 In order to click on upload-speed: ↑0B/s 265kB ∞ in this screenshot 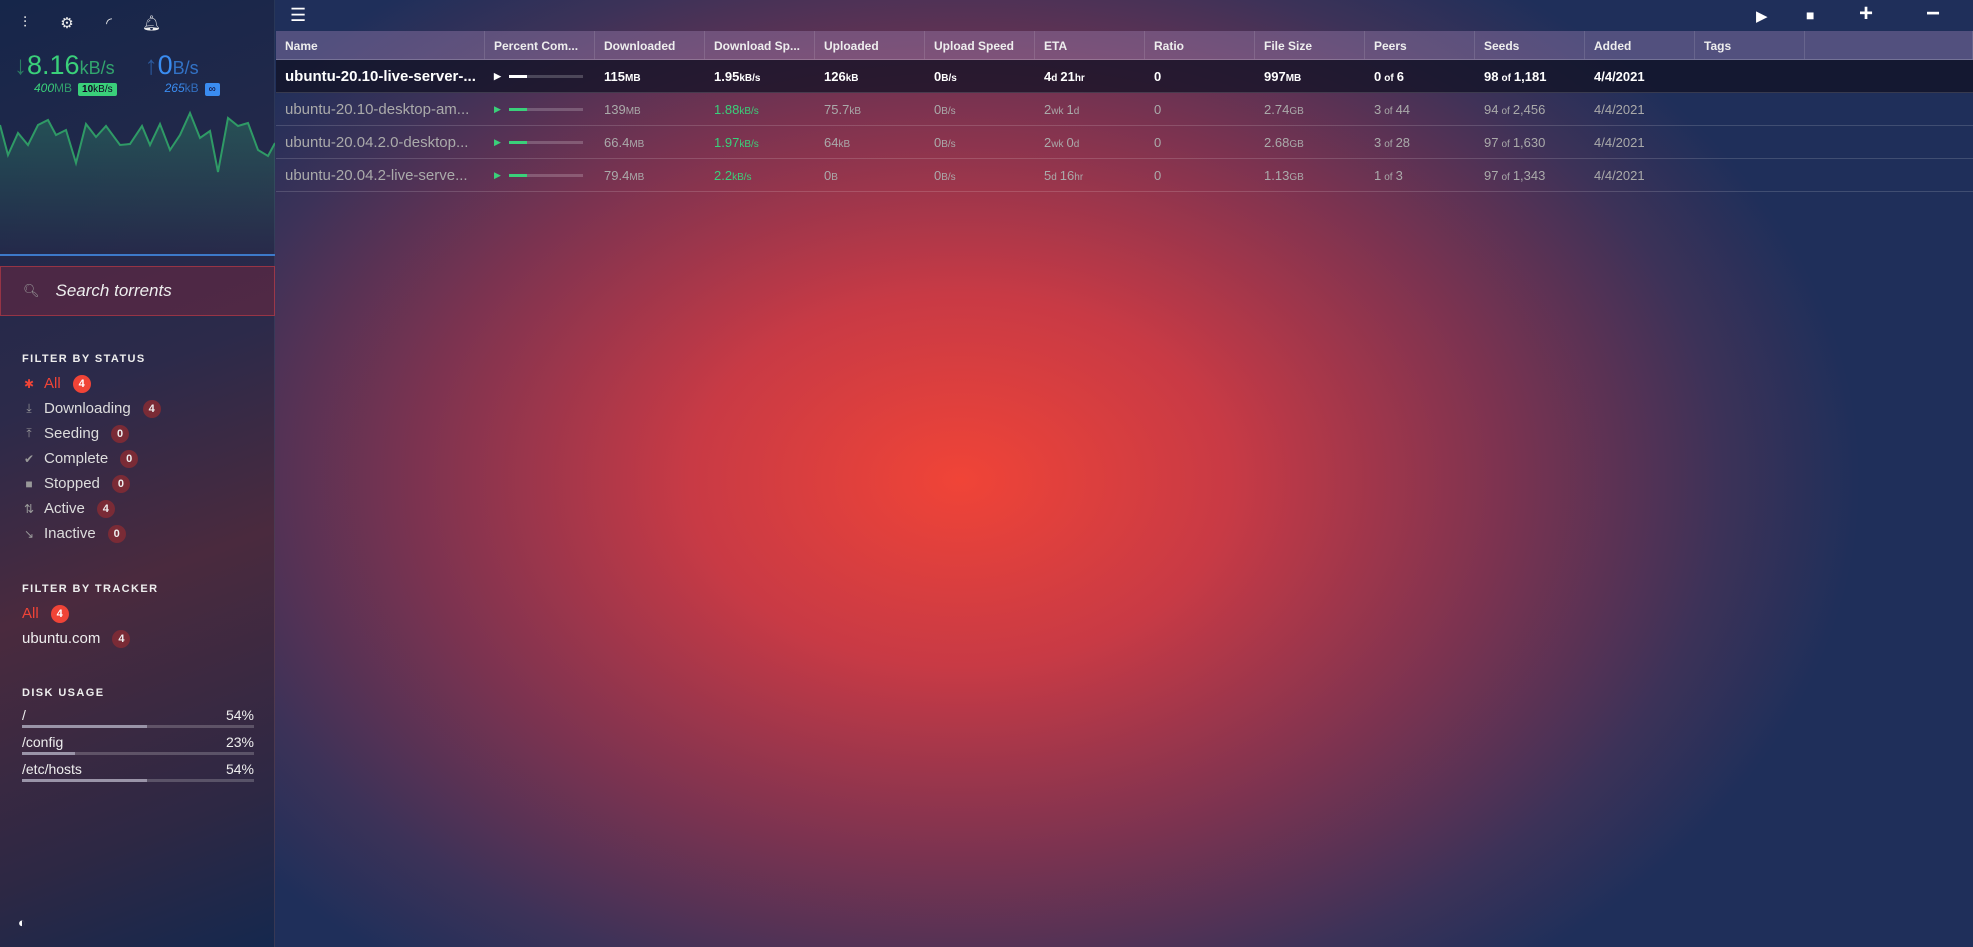, I will do `click(182, 73)`.